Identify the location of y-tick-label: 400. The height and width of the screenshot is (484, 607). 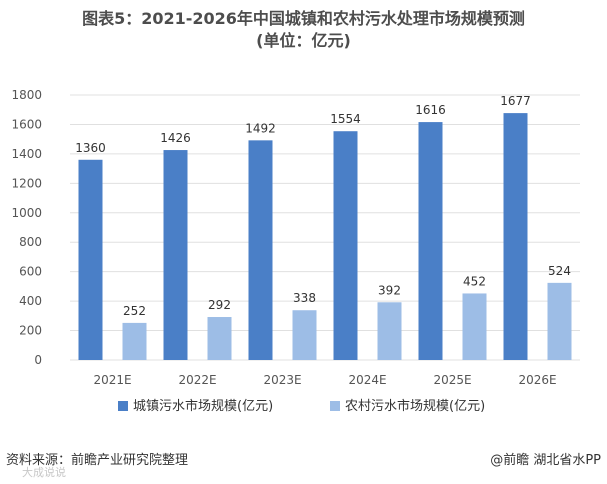
(30, 301).